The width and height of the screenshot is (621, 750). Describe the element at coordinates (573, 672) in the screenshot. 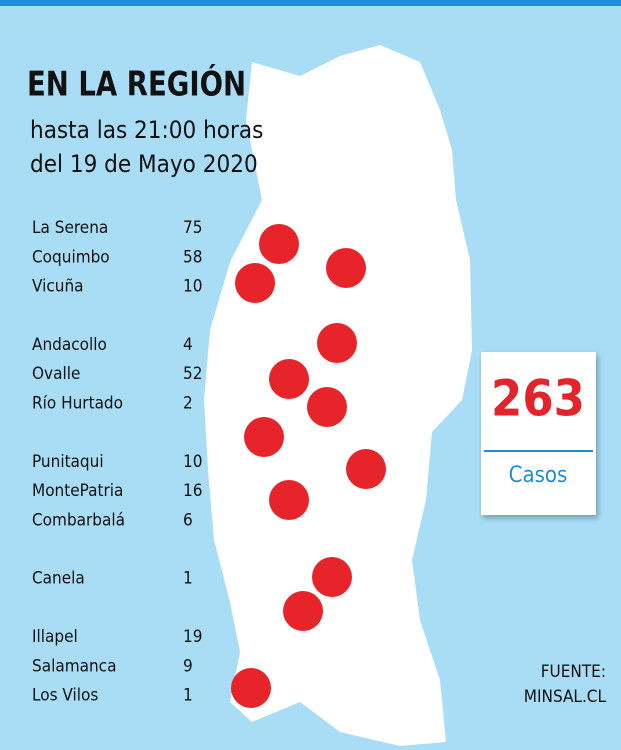

I see `source: FUENTE:` at that location.